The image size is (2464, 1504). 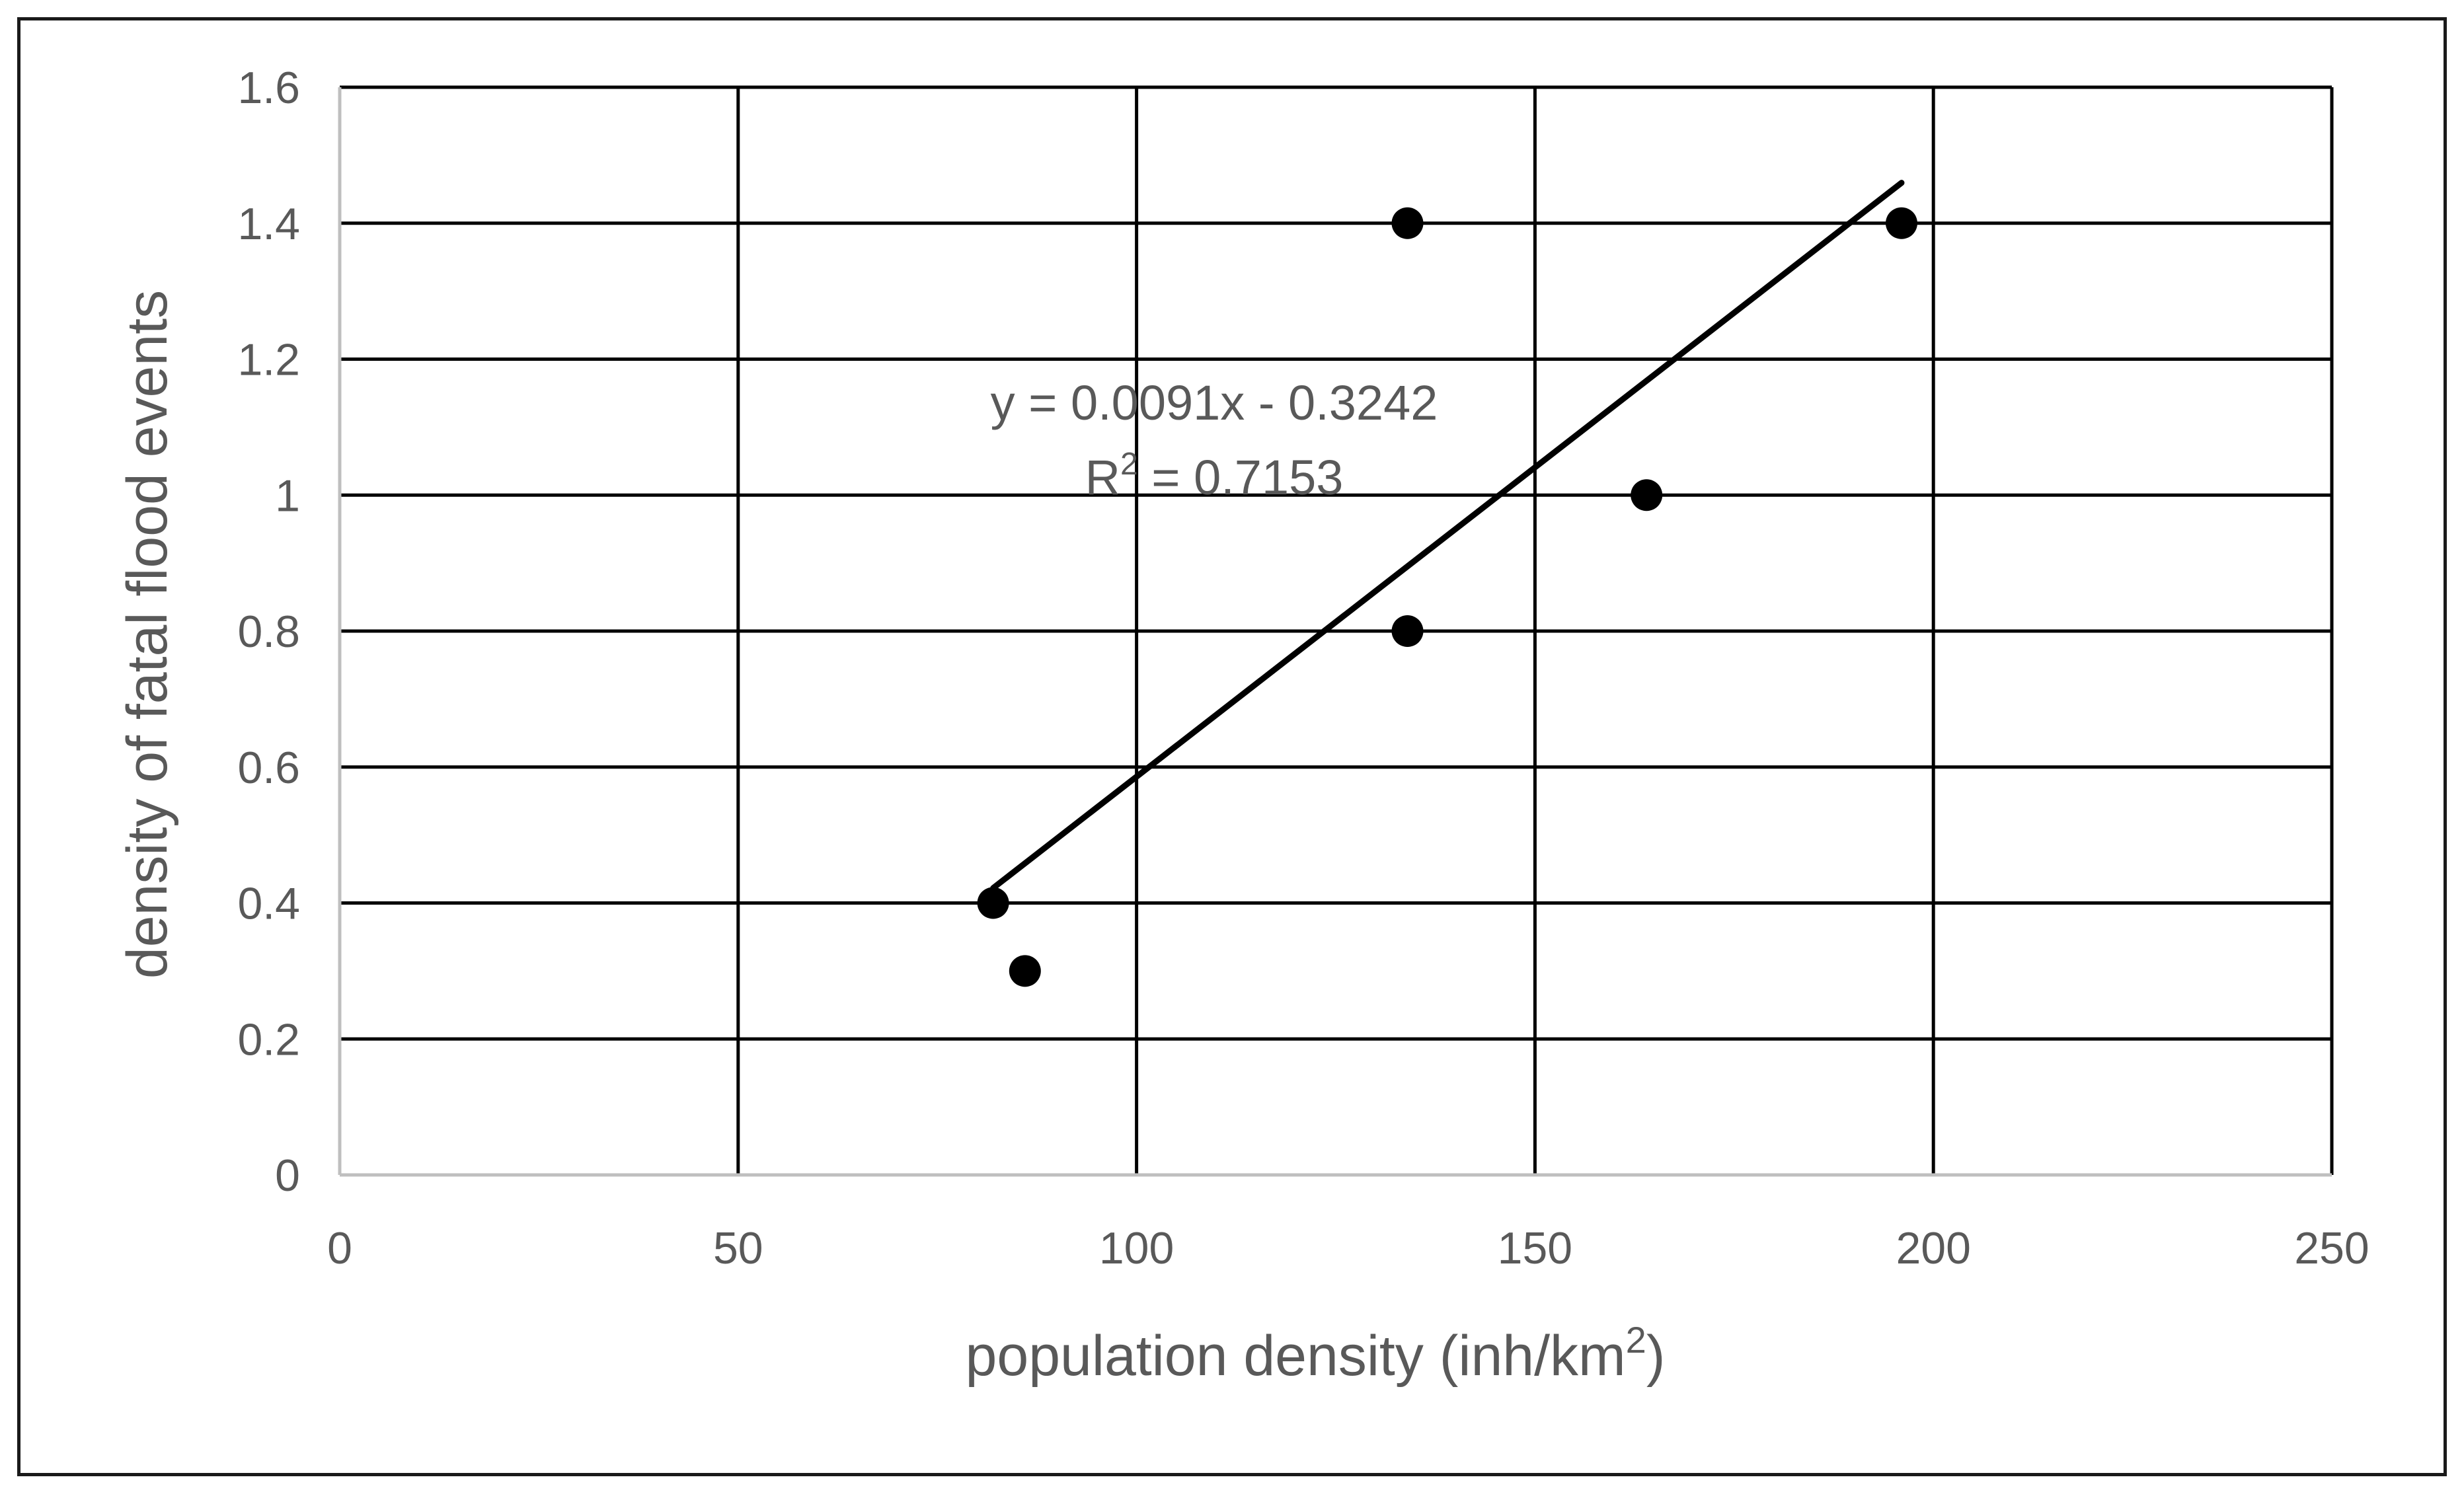 I want to click on y-tick-label: 1.6, so click(x=268, y=88).